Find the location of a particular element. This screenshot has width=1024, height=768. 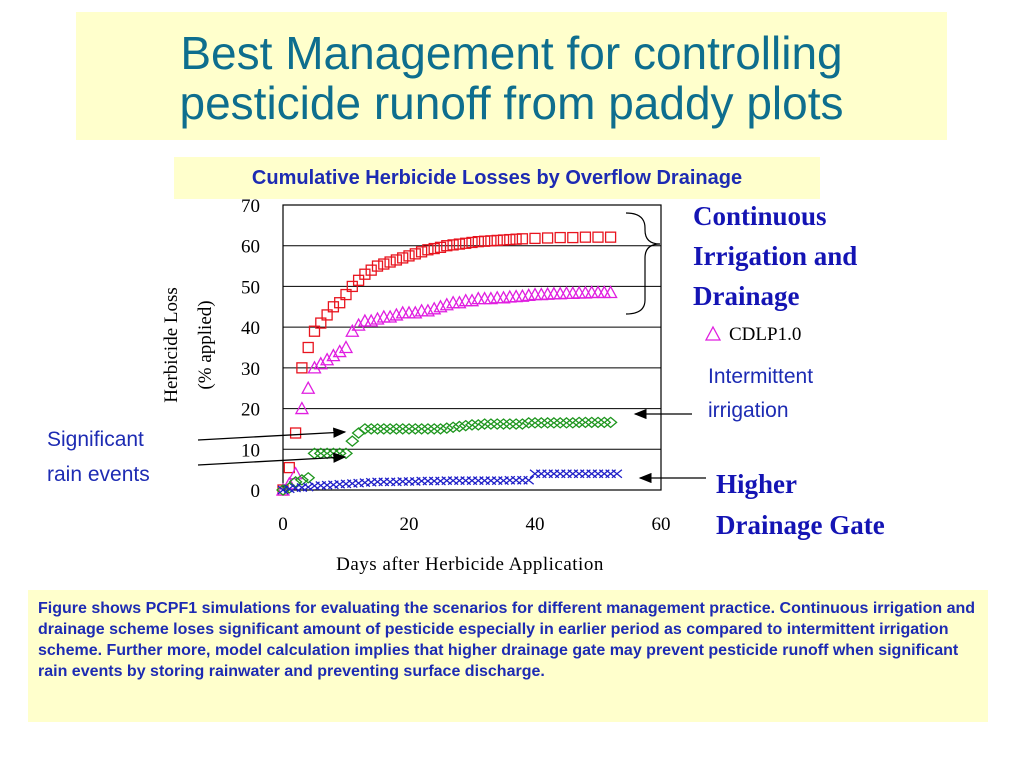

x-axis-title: Days after Herbicide Application is located at coordinates (470, 564).